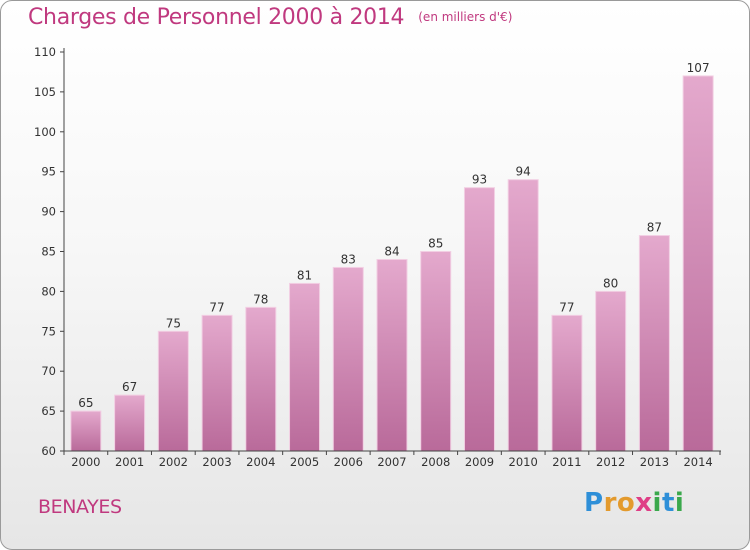  Describe the element at coordinates (173, 462) in the screenshot. I see `x-tick-label: 2002` at that location.